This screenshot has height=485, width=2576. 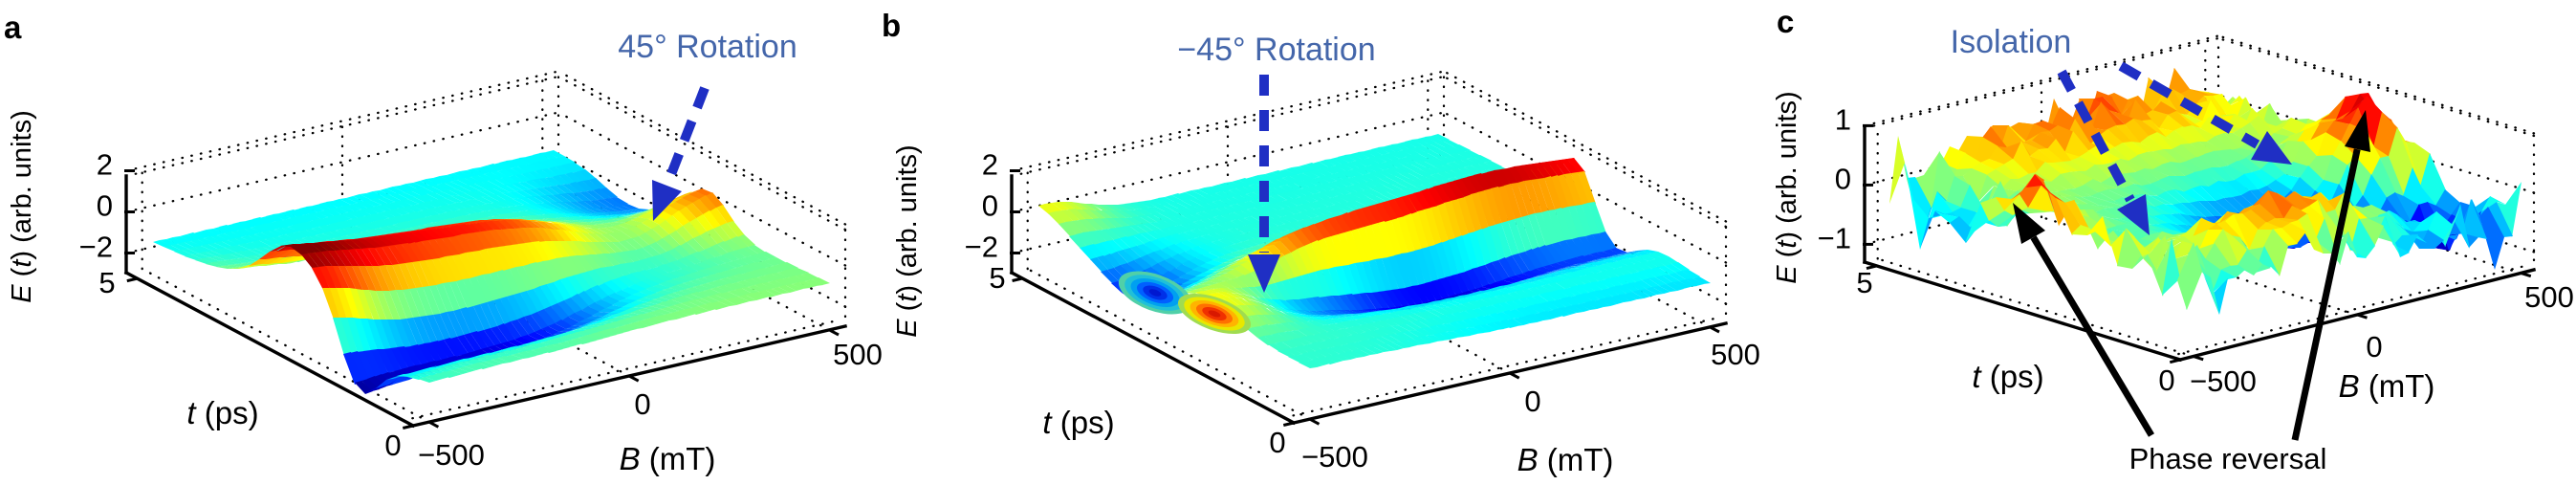 What do you see at coordinates (1843, 119) in the screenshot?
I see `svg-text: 1` at bounding box center [1843, 119].